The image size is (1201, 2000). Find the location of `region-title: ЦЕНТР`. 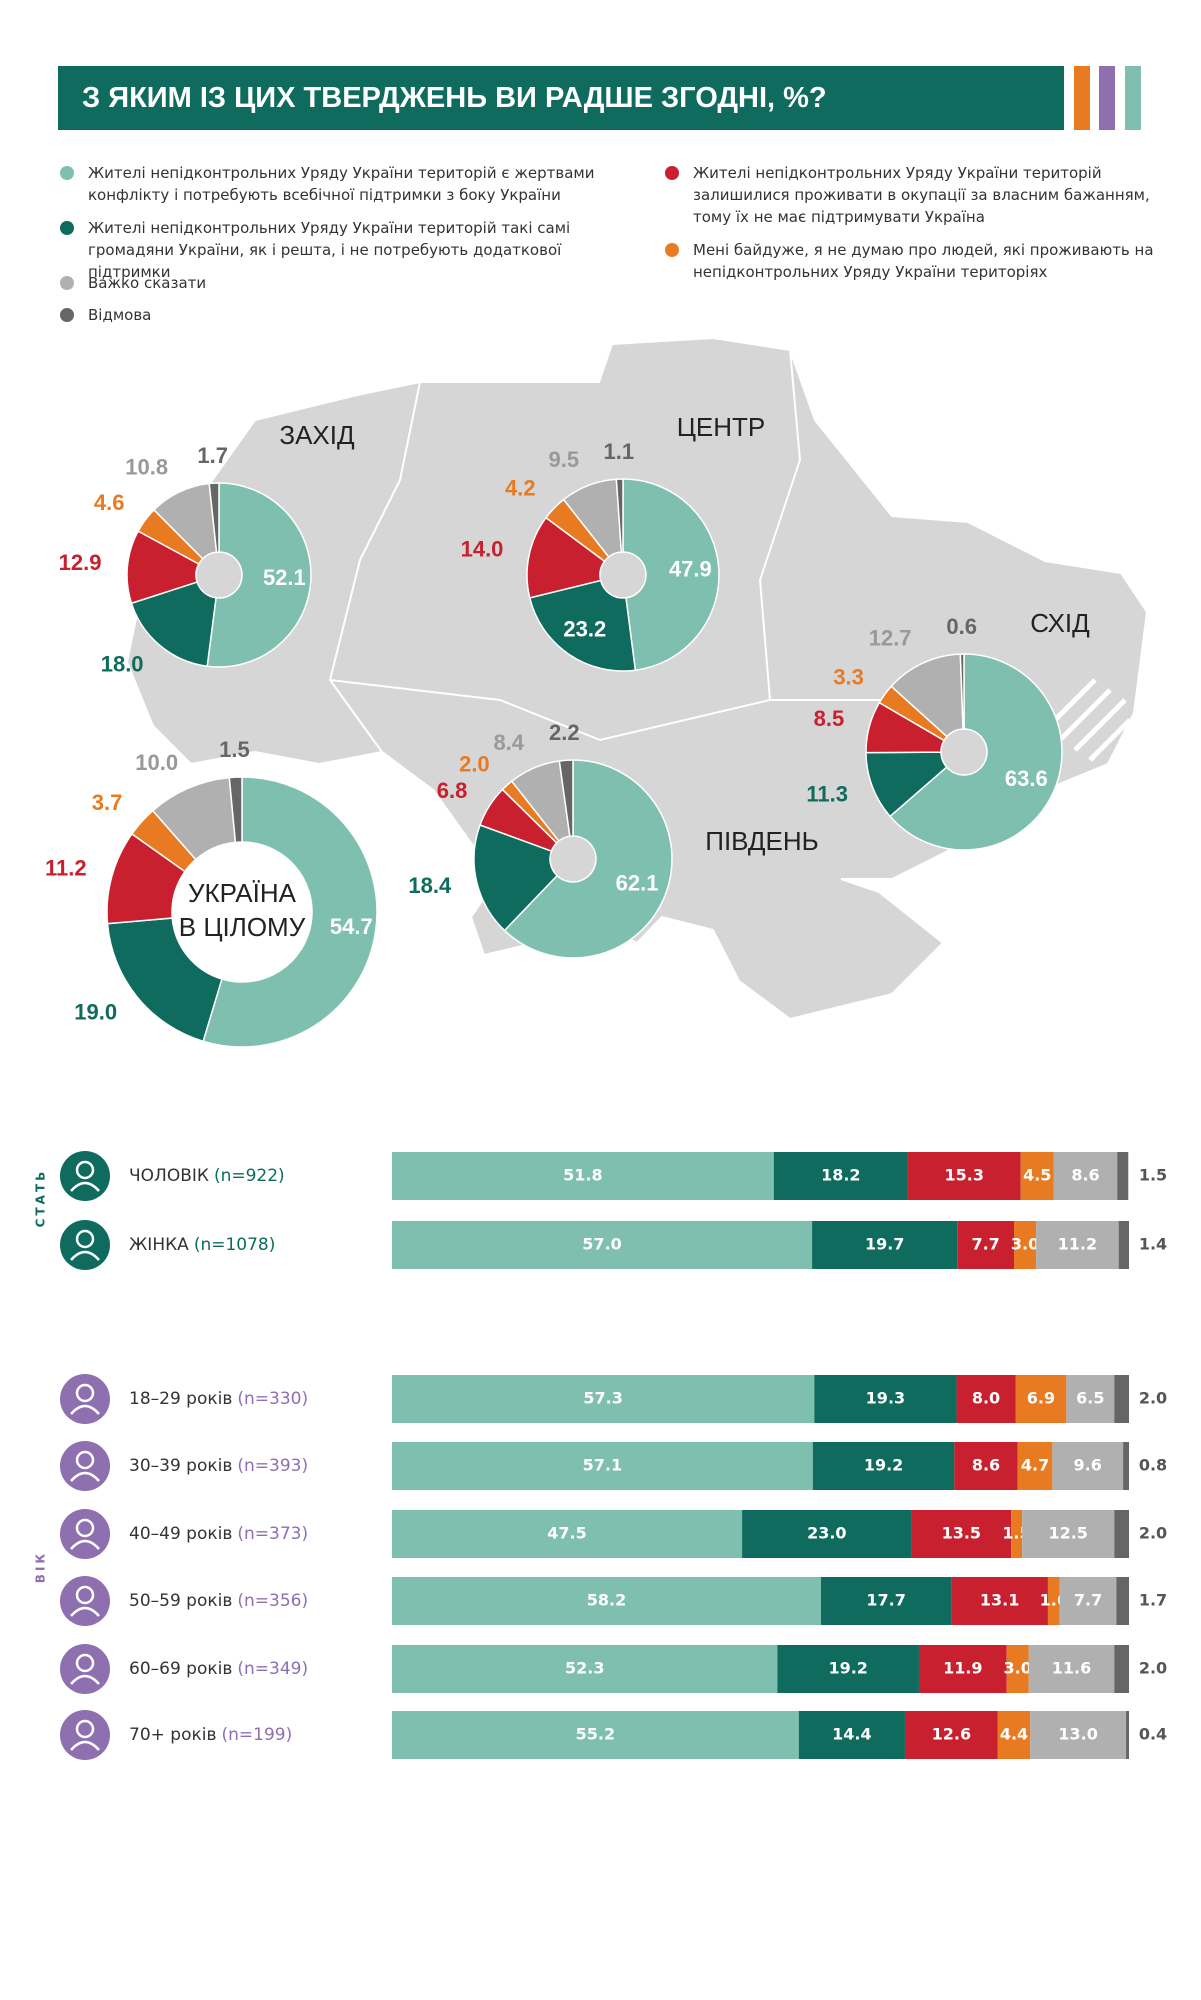

region-title: ЦЕНТР is located at coordinates (721, 427).